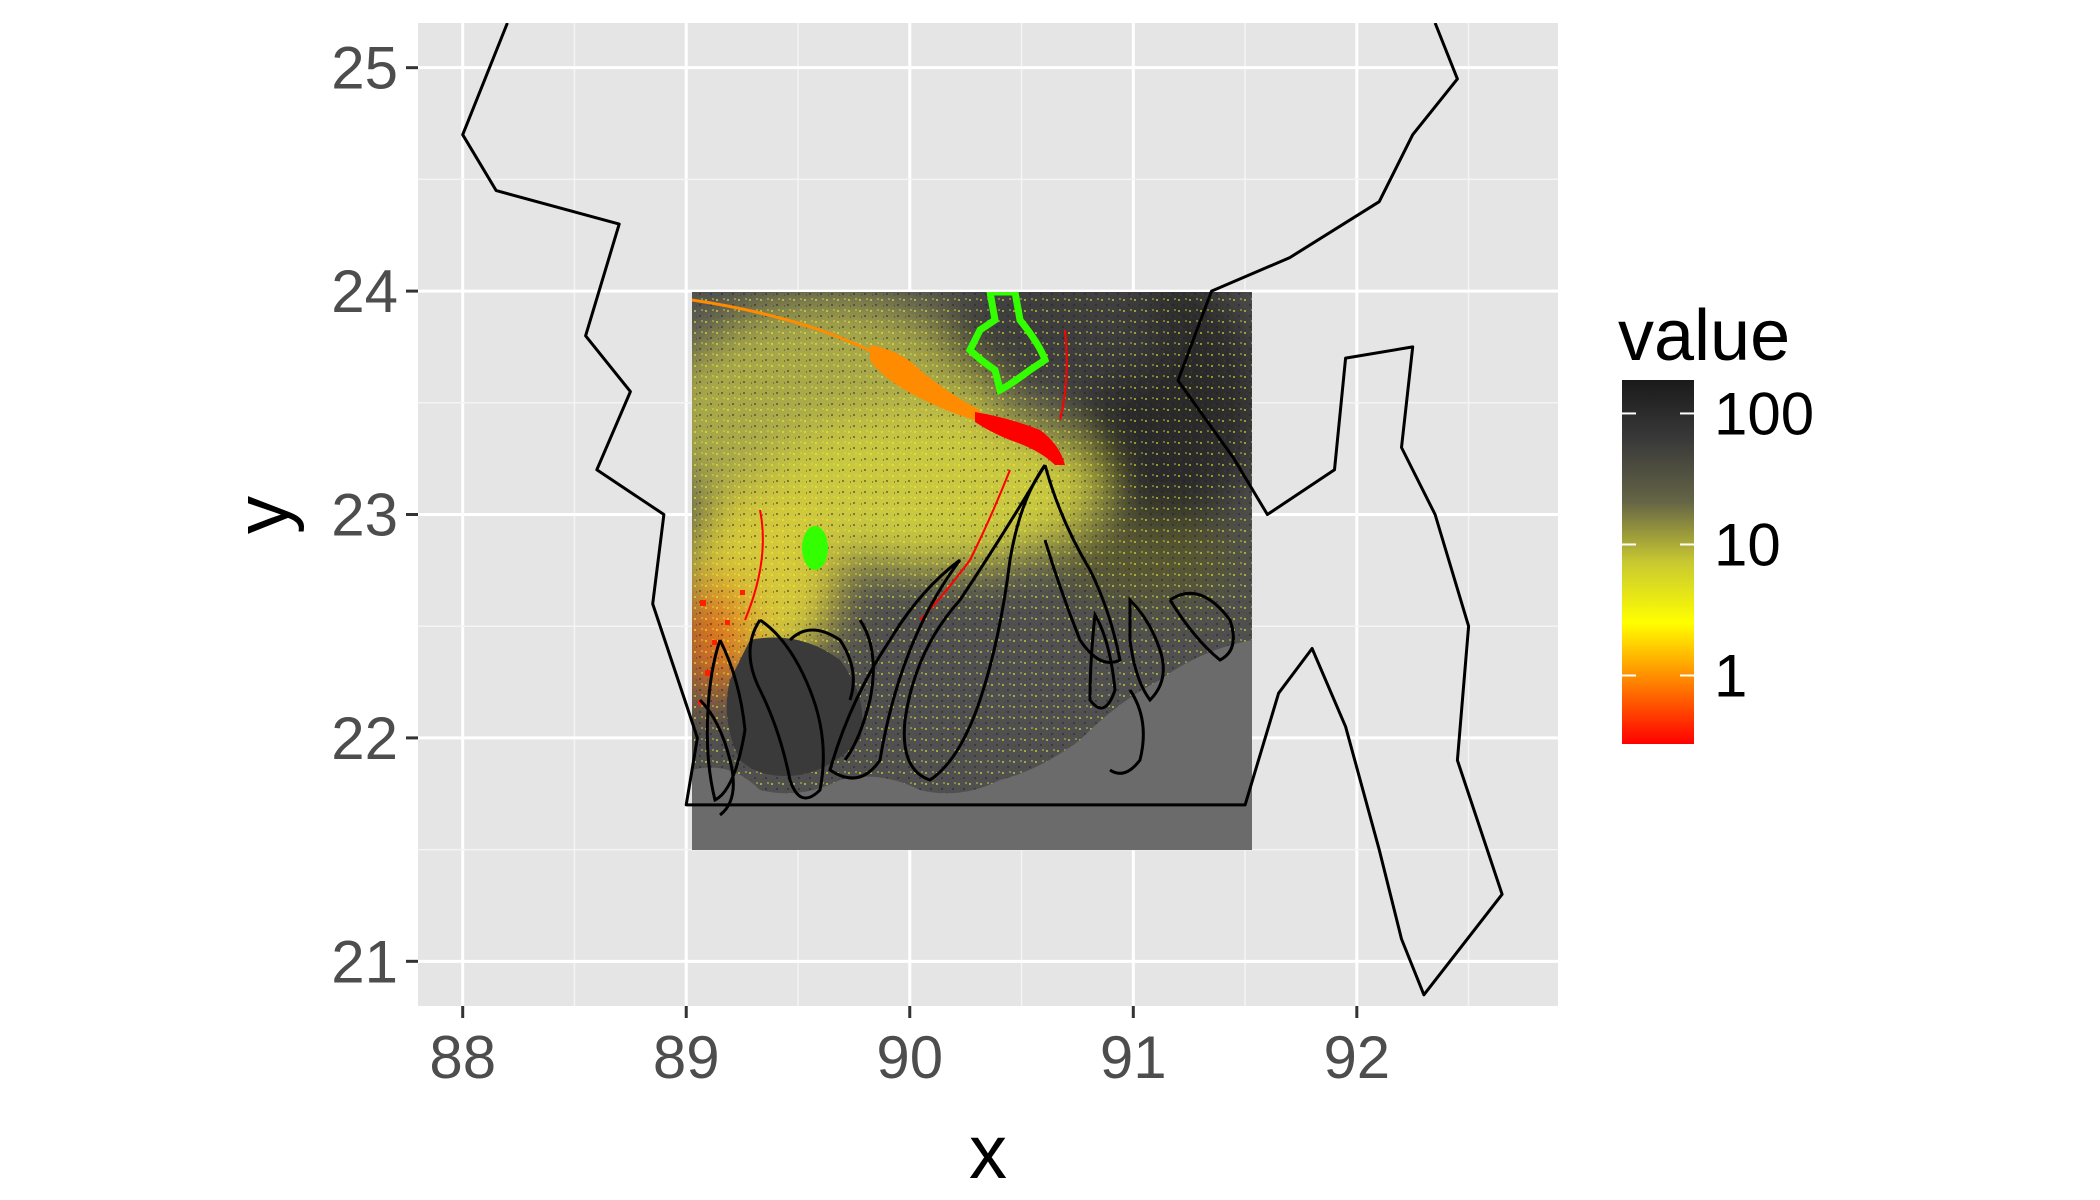 The width and height of the screenshot is (2100, 1200). I want to click on river-red, so click(1020, 438).